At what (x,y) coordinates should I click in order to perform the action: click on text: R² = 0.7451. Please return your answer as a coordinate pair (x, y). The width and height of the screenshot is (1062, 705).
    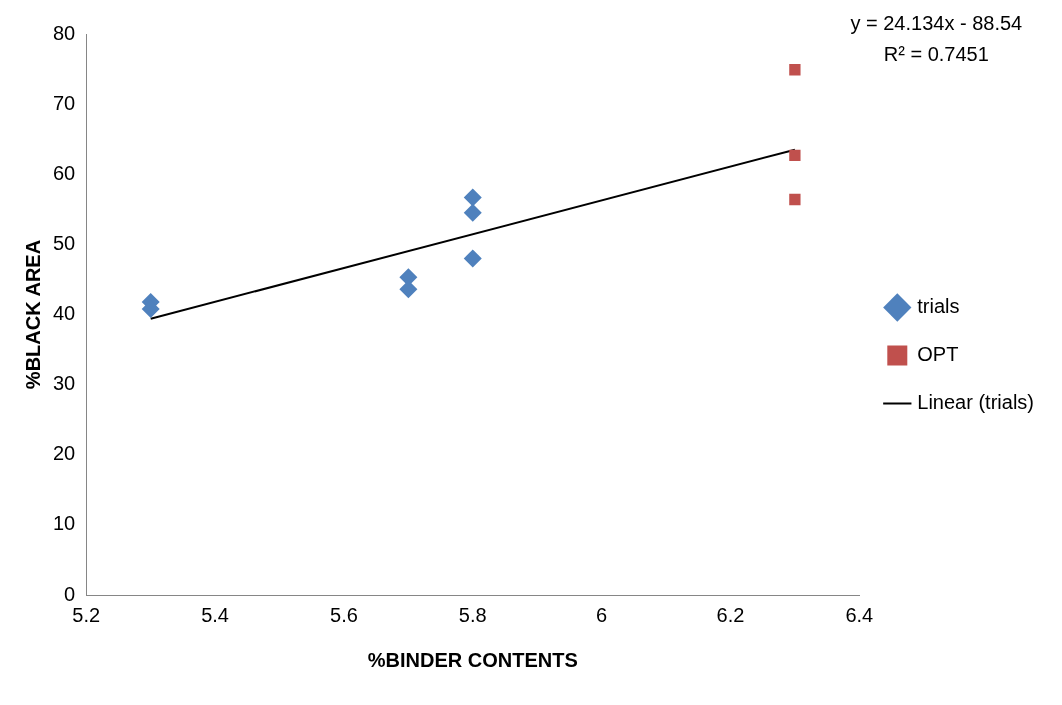
    Looking at the image, I should click on (936, 53).